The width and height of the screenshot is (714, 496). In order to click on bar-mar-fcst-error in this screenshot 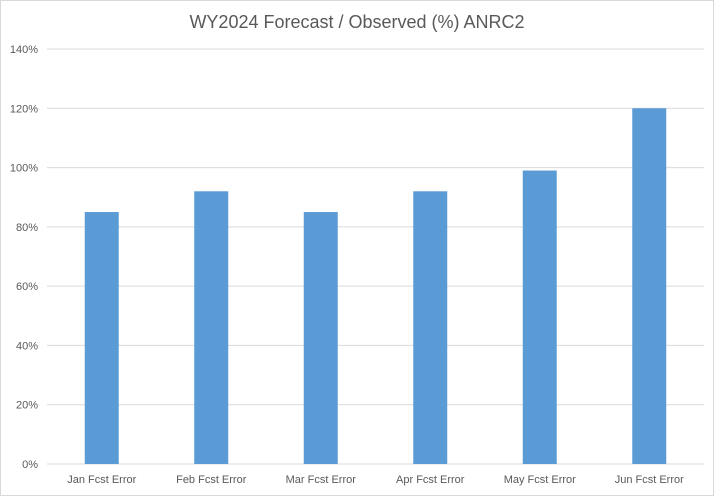, I will do `click(320, 338)`.